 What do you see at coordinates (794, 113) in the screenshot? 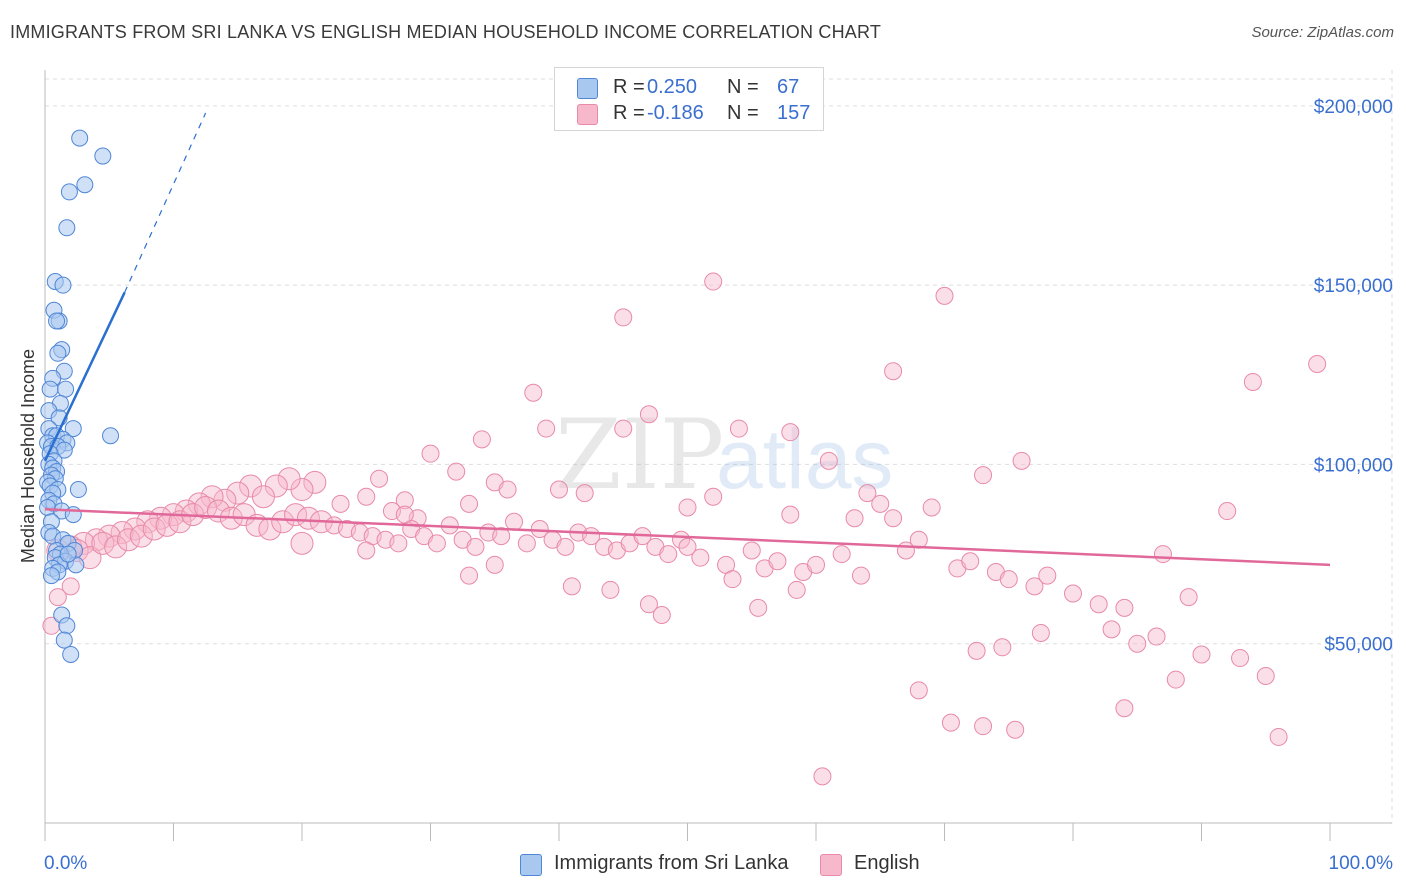
I see `legend-n-value: 157` at bounding box center [794, 113].